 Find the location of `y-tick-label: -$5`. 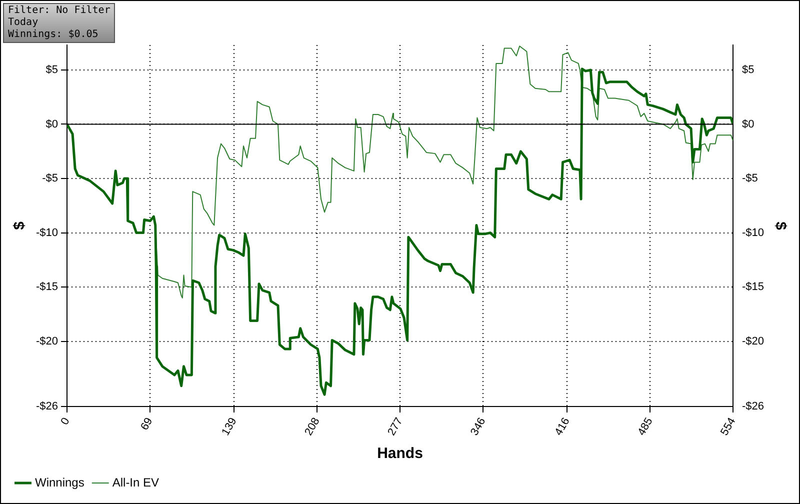

y-tick-label: -$5 is located at coordinates (50, 178).